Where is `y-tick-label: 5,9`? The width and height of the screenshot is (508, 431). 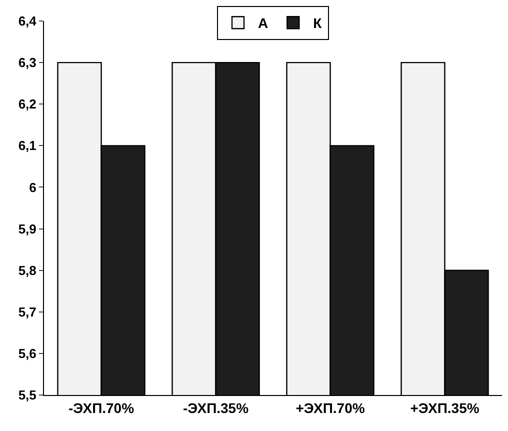
y-tick-label: 5,9 is located at coordinates (27, 228).